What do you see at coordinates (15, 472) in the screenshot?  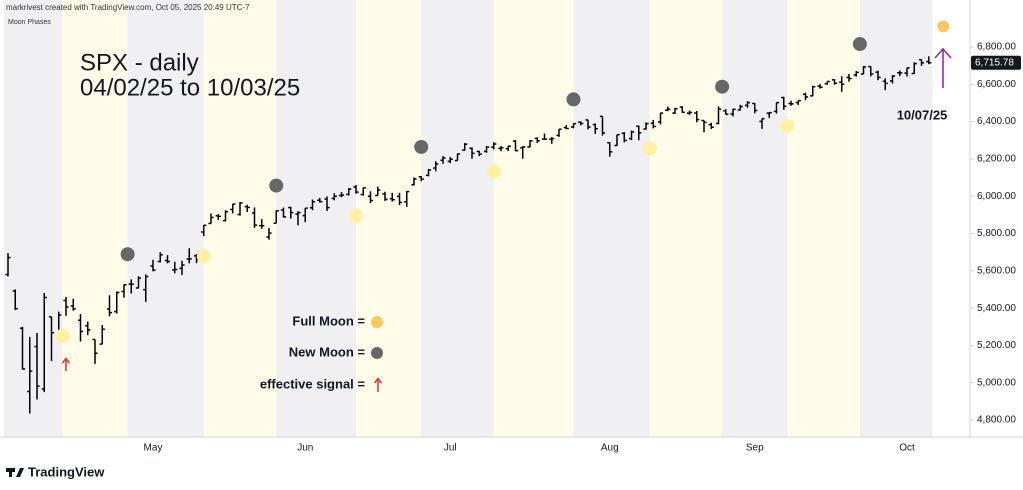 I see `logo-mark` at bounding box center [15, 472].